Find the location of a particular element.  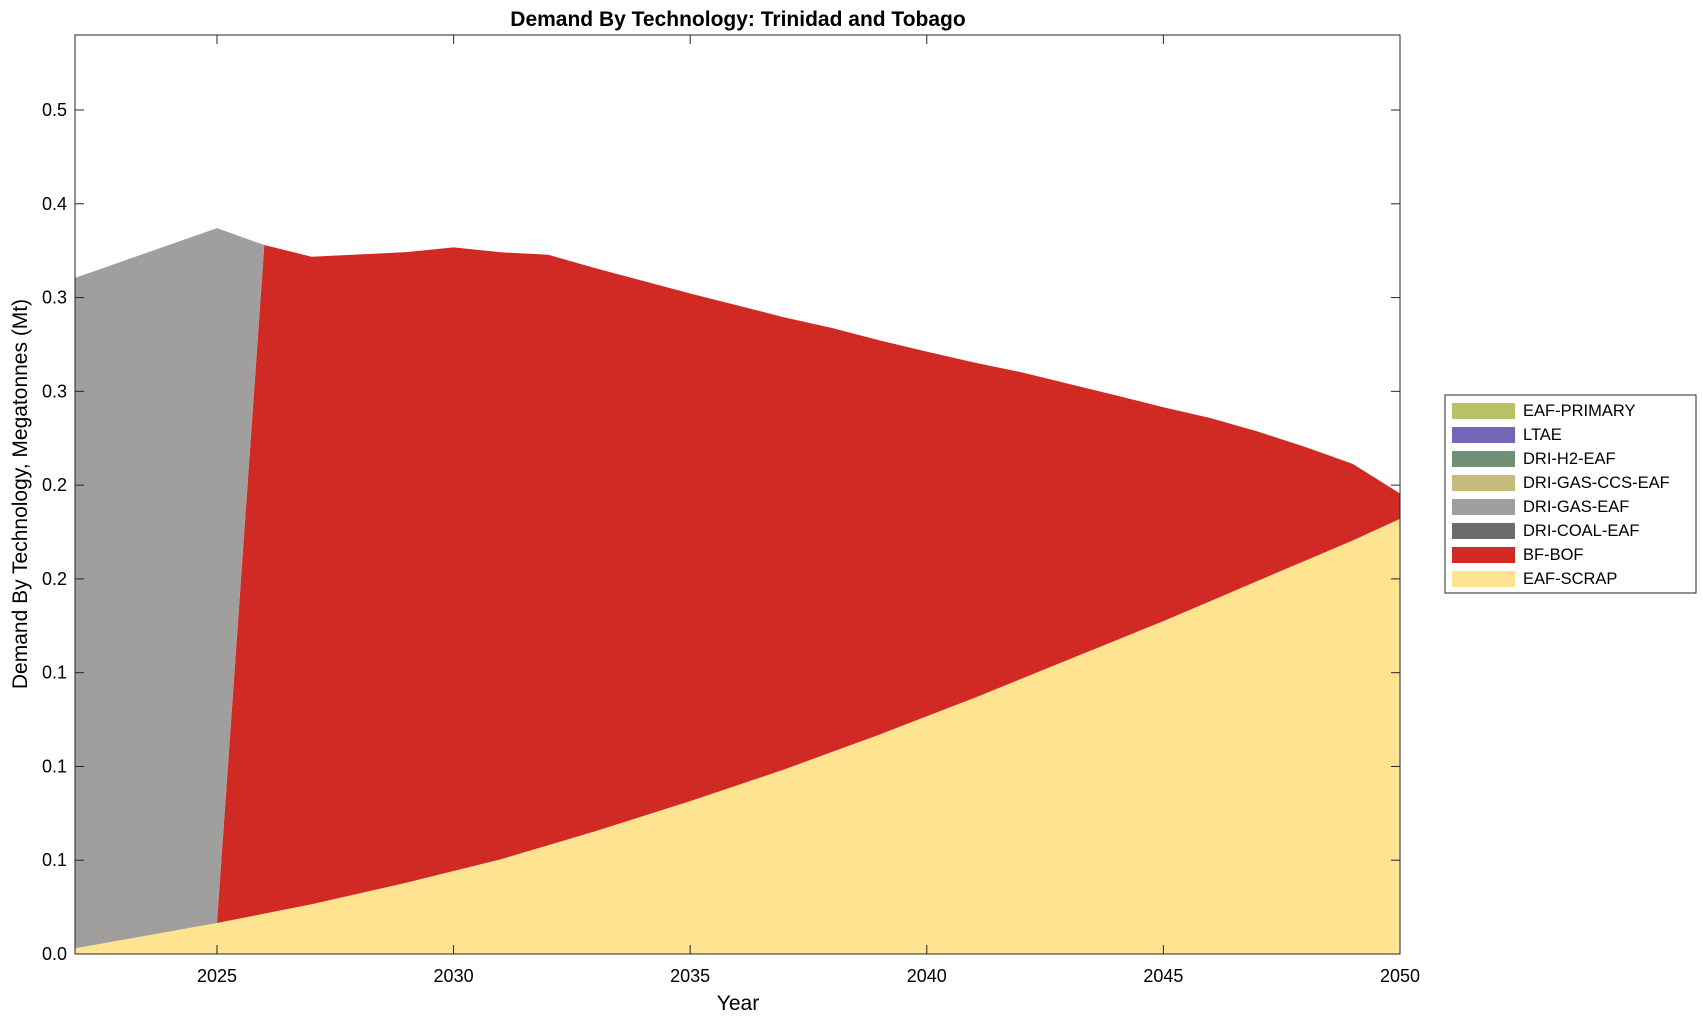

legend-swatch-eaf-scrap is located at coordinates (1483, 579).